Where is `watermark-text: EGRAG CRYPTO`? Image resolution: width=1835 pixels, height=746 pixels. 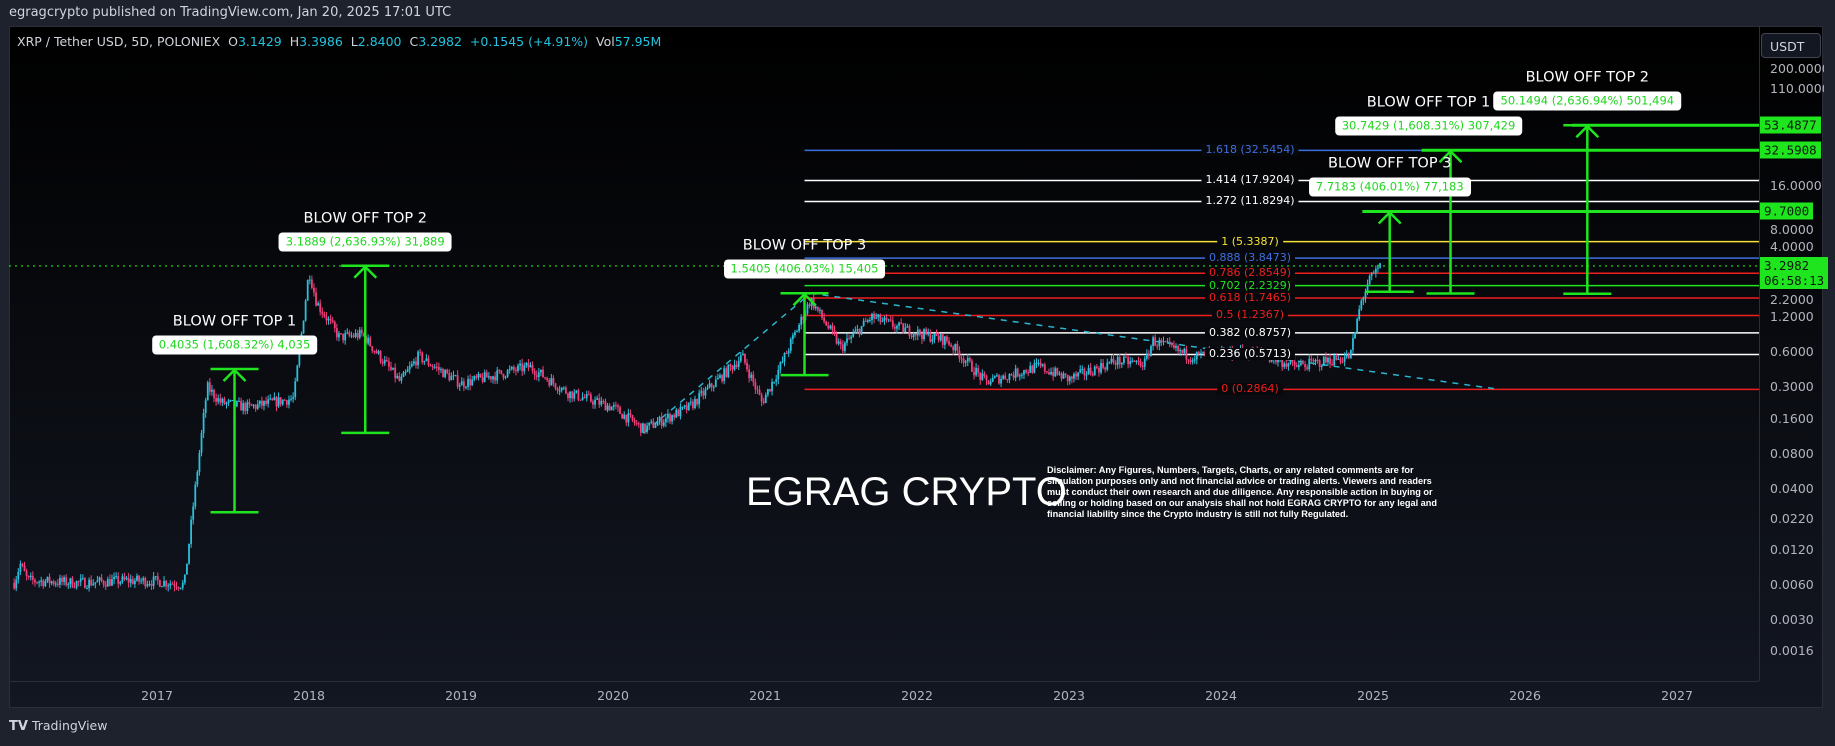
watermark-text: EGRAG CRYPTO is located at coordinates (906, 492).